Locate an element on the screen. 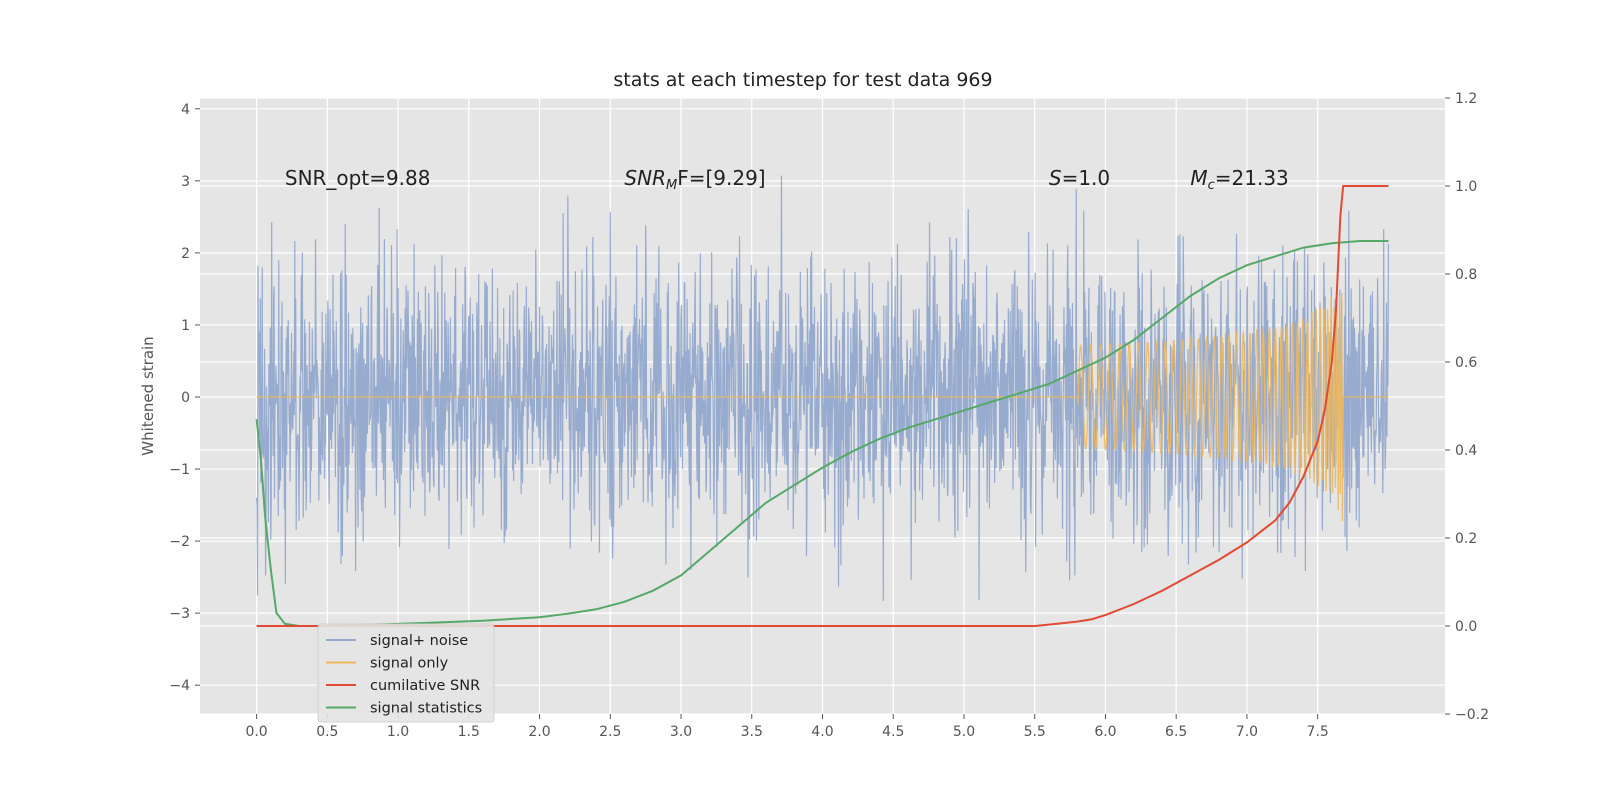  x-tick-label: 6.0 is located at coordinates (1105, 732).